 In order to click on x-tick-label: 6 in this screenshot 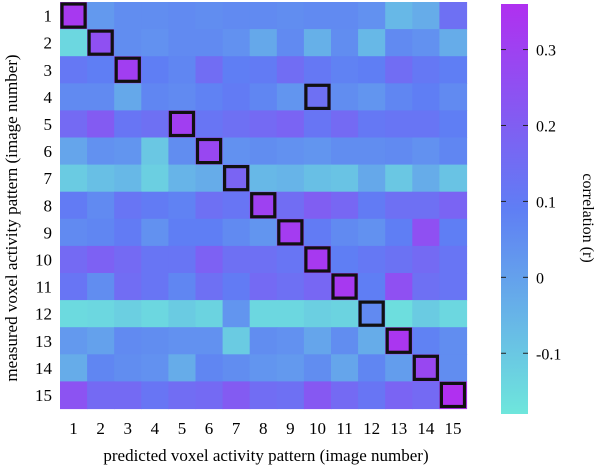, I will do `click(209, 428)`.